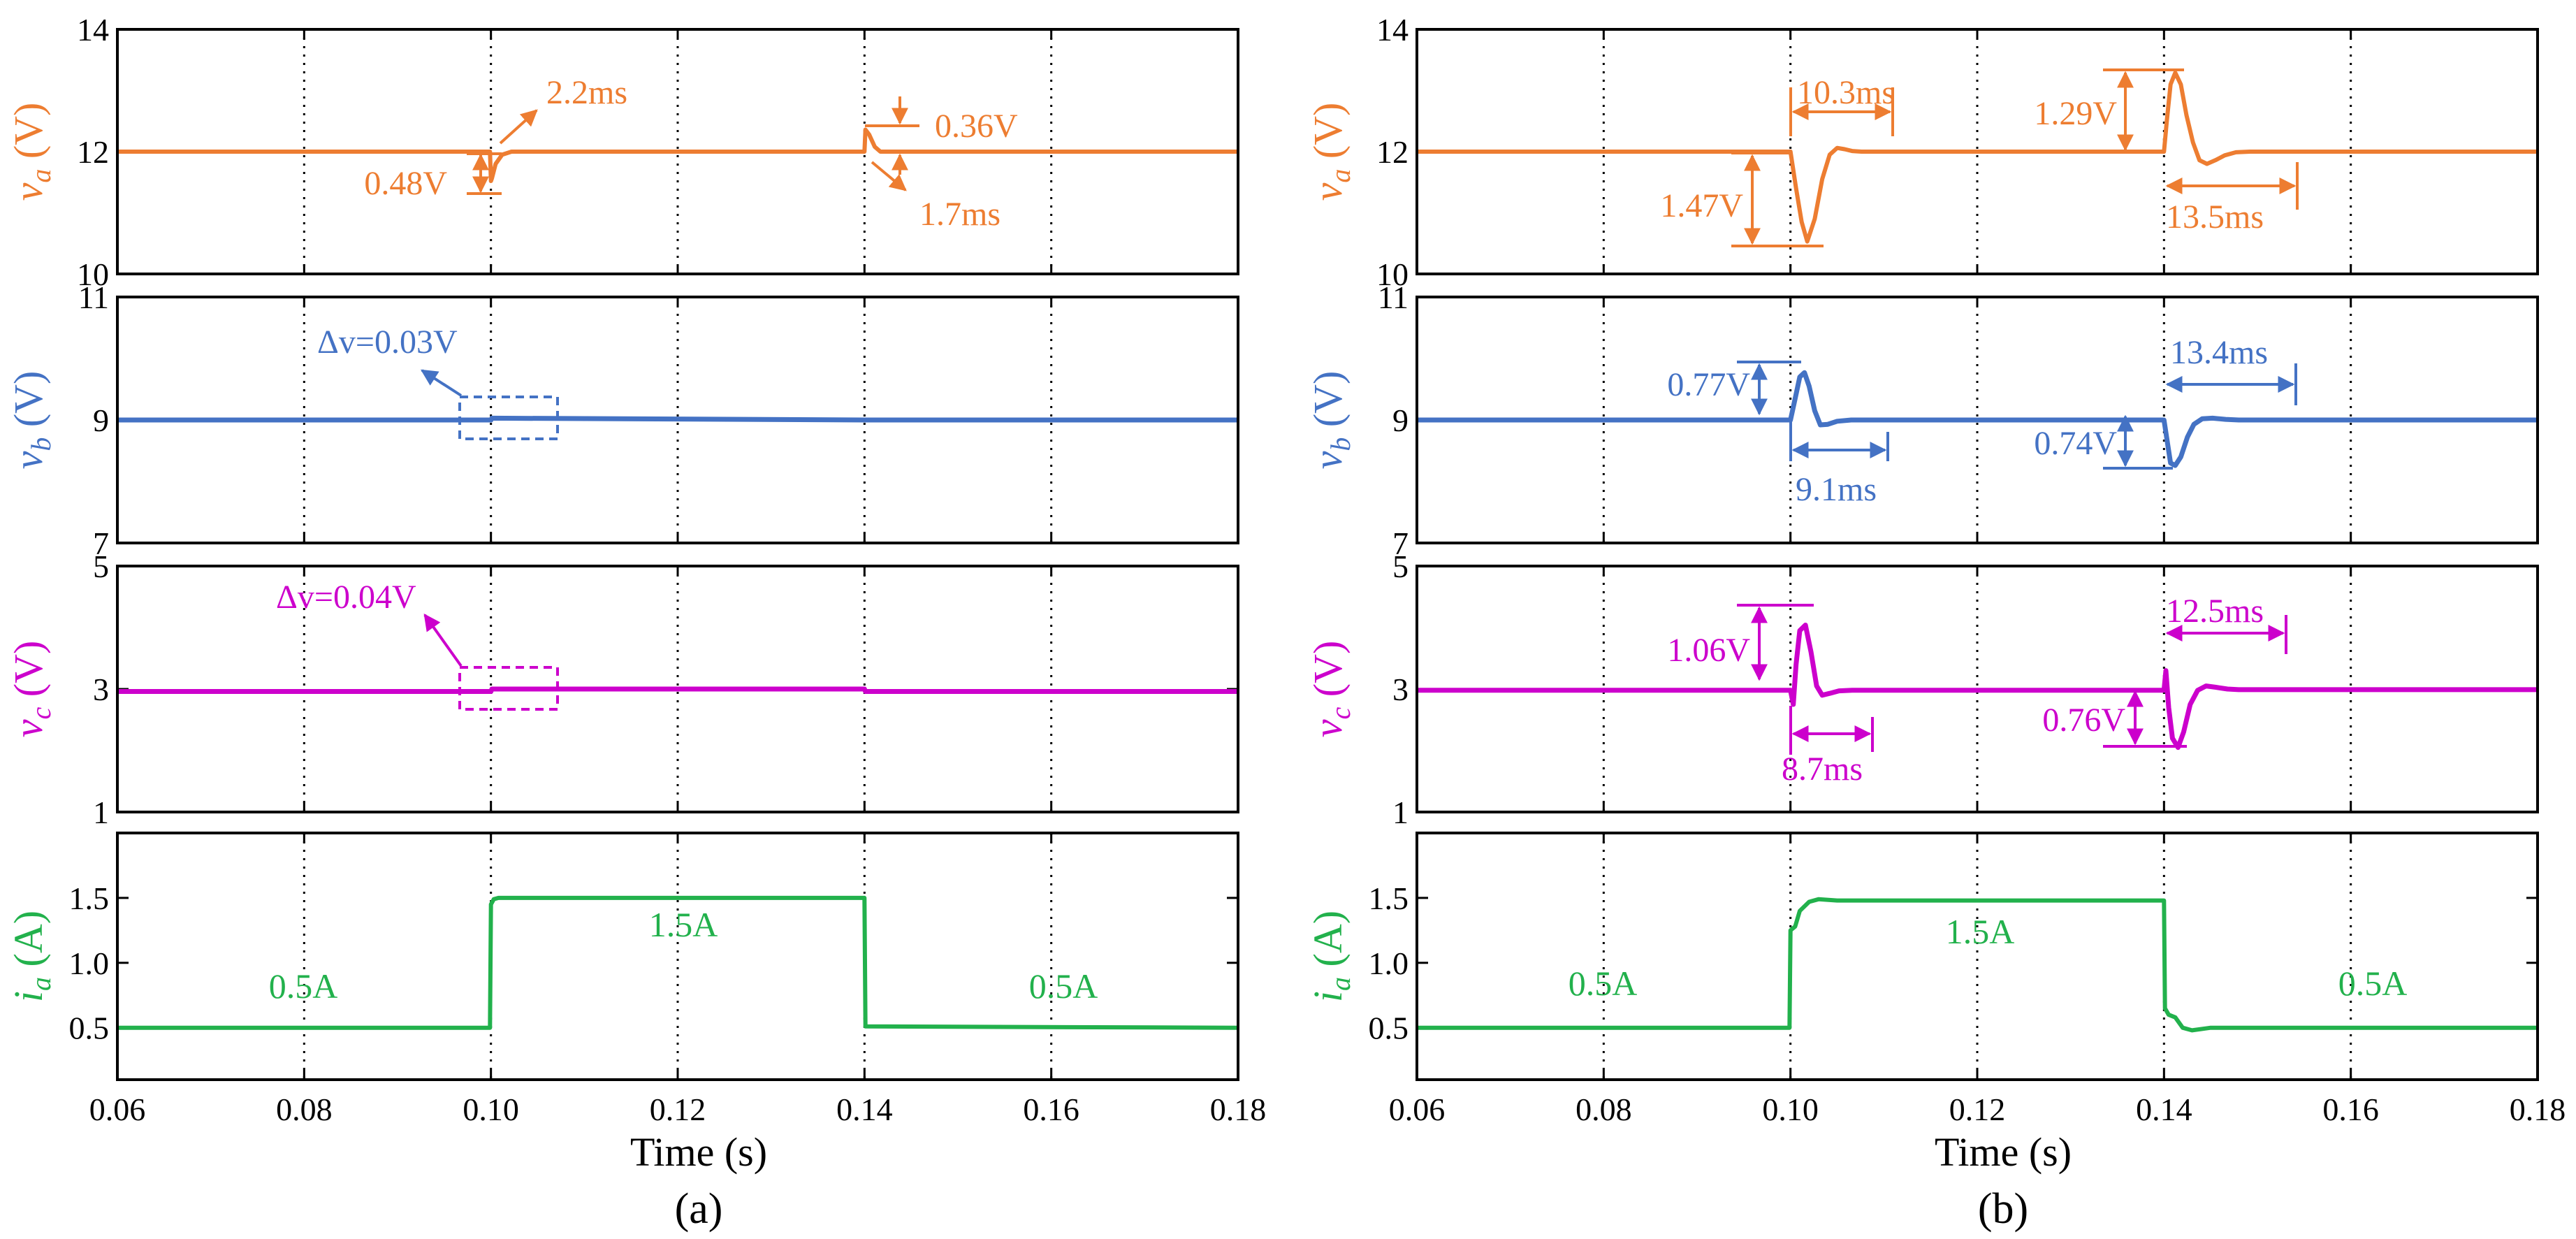  What do you see at coordinates (1400, 566) in the screenshot?
I see `y-tick-label-b-vc: 5` at bounding box center [1400, 566].